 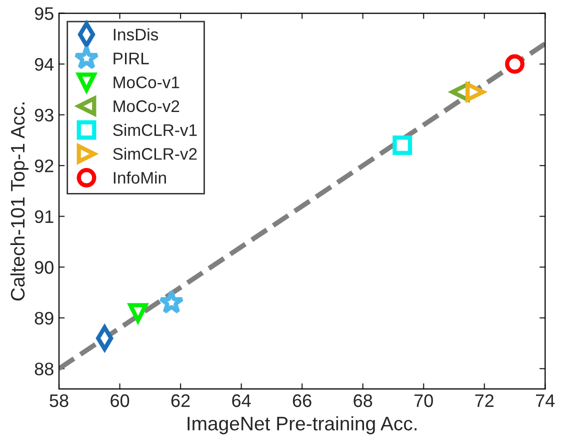 I want to click on x-tick-label: 74, so click(x=545, y=400).